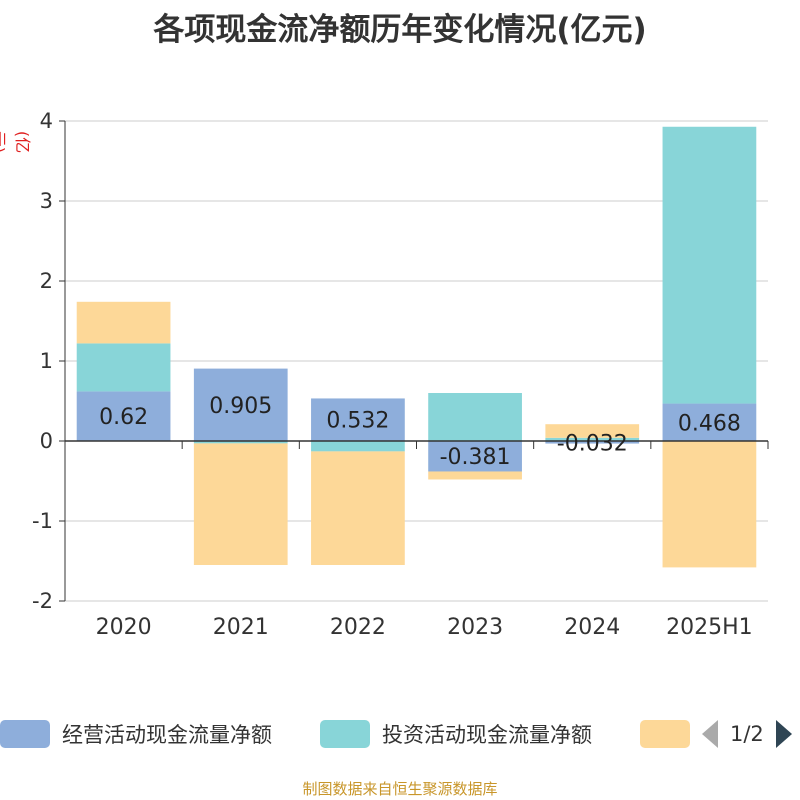  I want to click on legend-item-operating: 经营活动现金流量净额, so click(136, 734).